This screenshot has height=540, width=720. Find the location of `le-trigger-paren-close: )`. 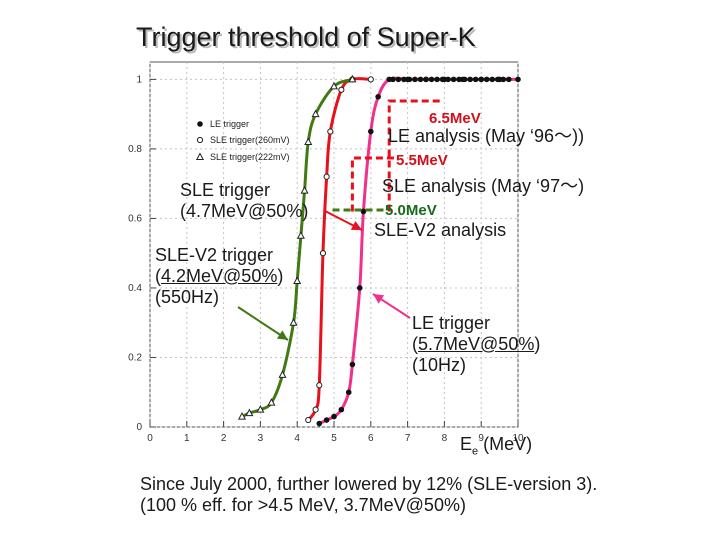

le-trigger-paren-close: ) is located at coordinates (537, 344).